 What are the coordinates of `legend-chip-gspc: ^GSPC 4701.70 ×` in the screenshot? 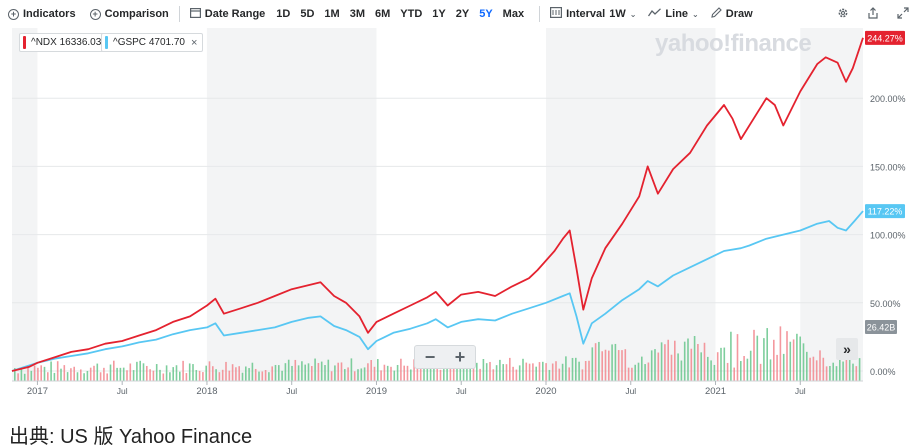 It's located at (152, 42).